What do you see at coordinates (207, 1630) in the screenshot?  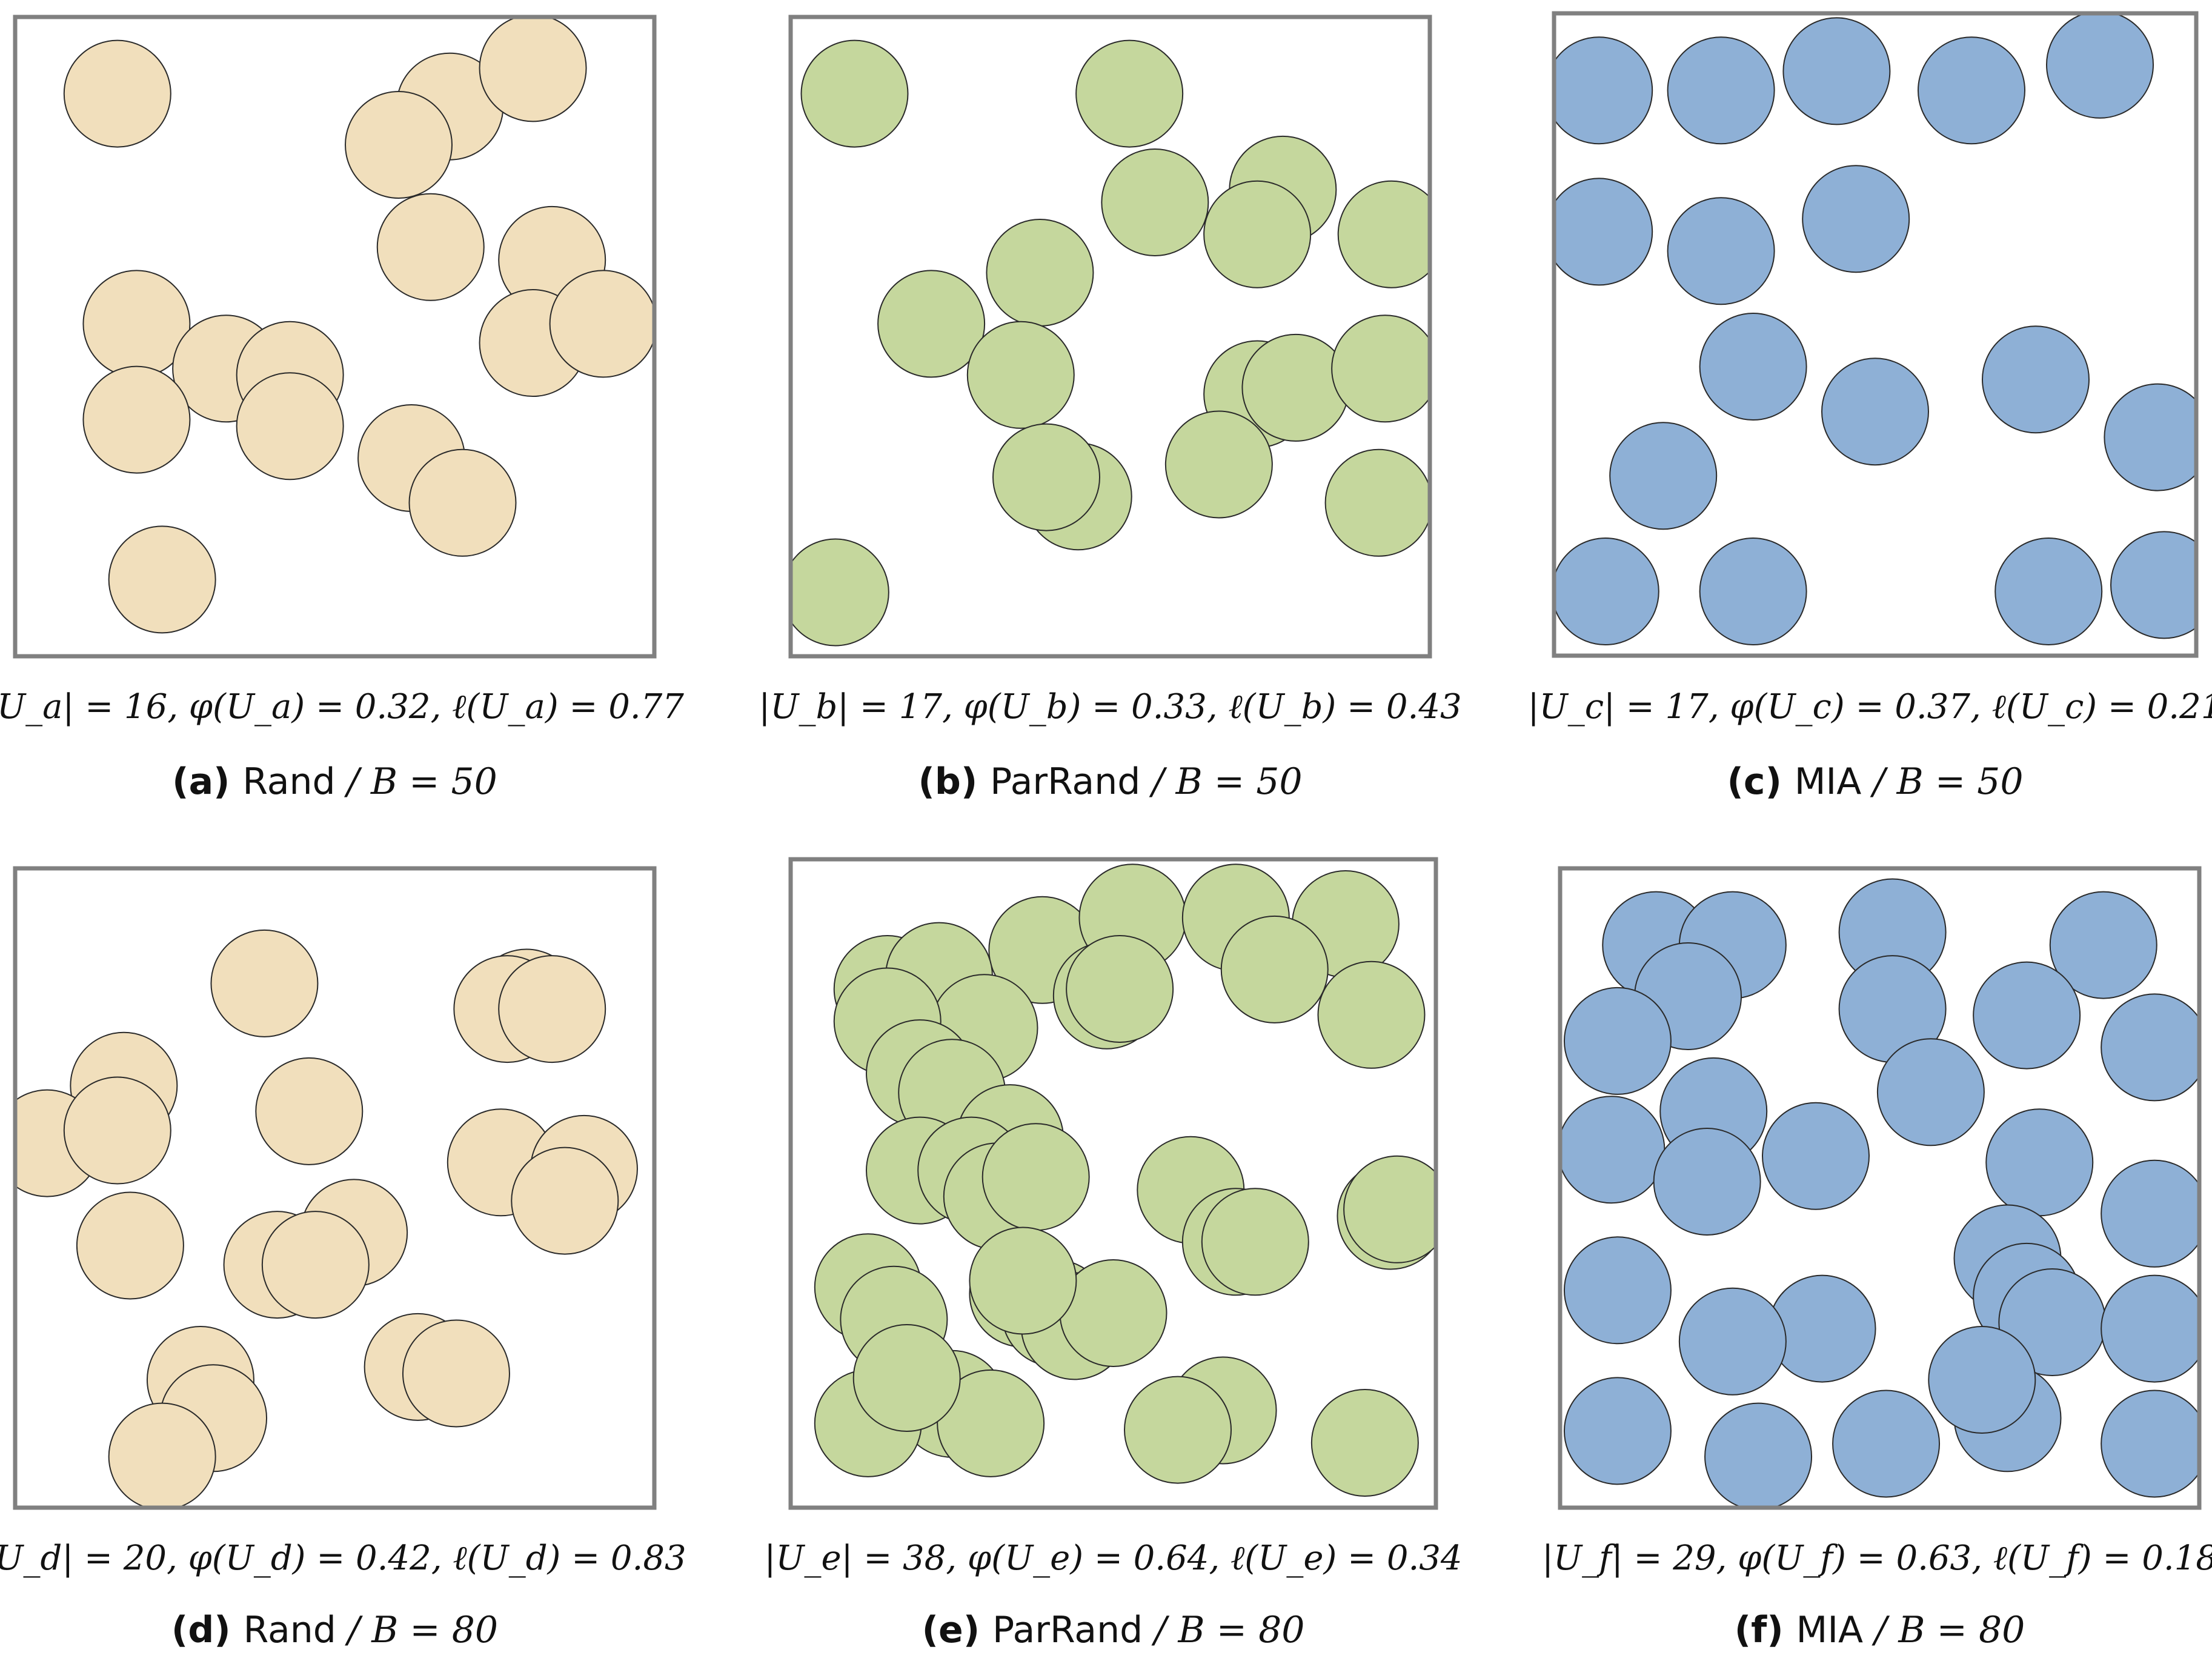 I see `subfigure-letter: (d)` at bounding box center [207, 1630].